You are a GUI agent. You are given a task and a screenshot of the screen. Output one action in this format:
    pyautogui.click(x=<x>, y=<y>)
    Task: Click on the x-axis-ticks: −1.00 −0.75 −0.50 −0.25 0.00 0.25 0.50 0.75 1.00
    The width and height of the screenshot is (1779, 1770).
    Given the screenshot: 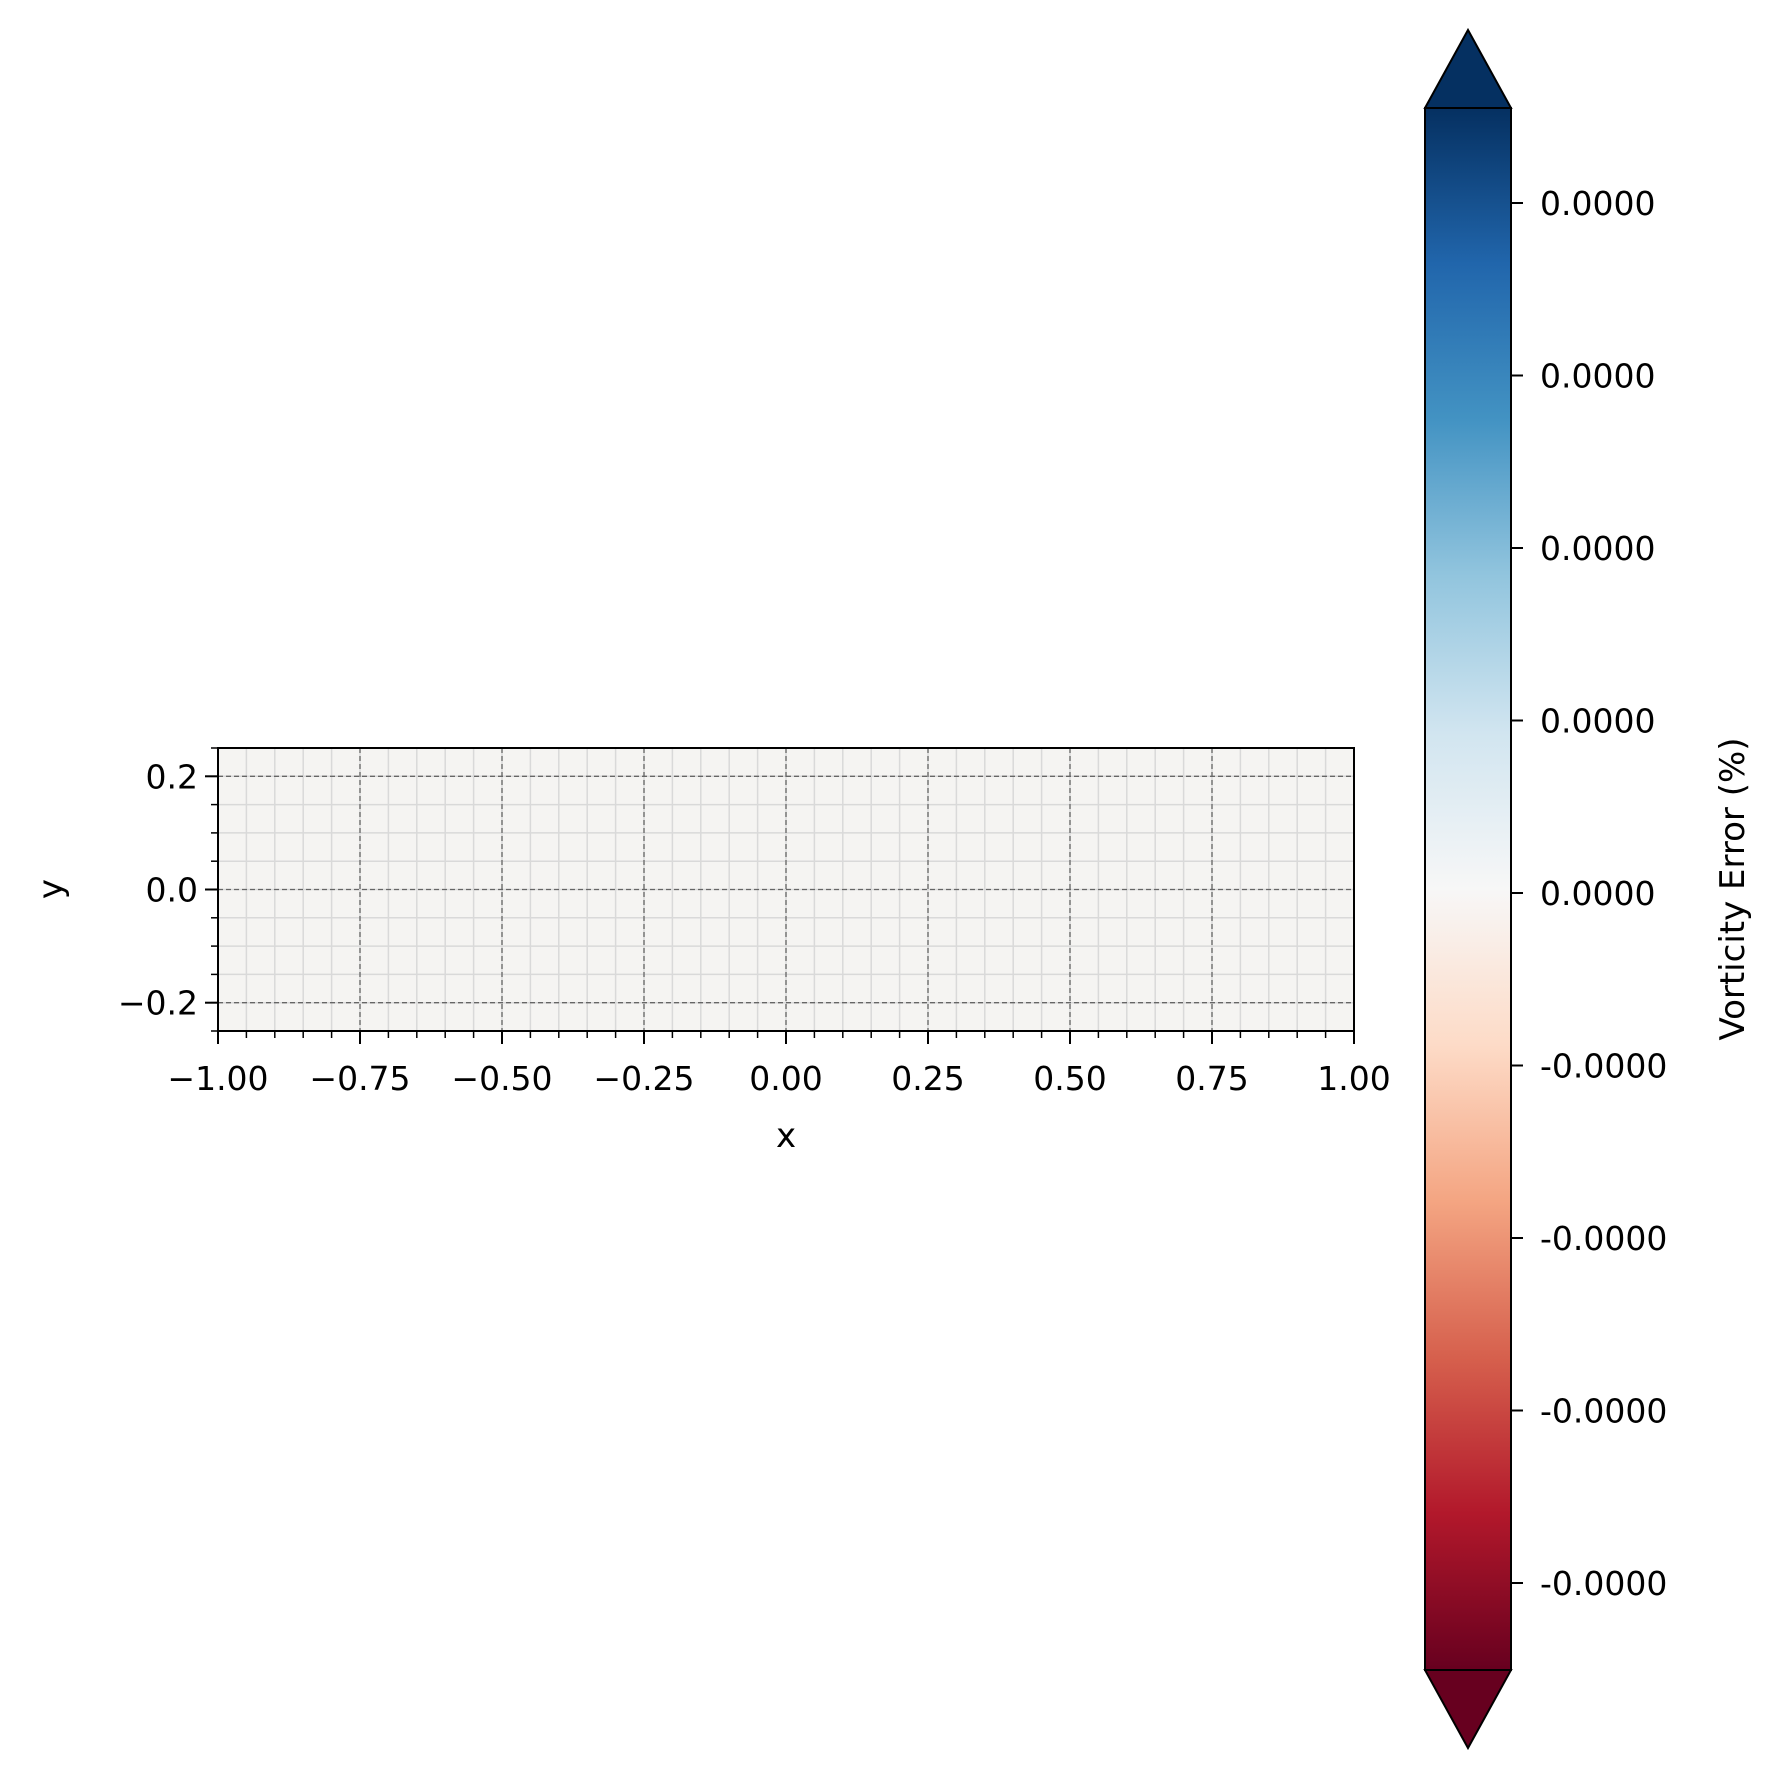 What is the action you would take?
    pyautogui.click(x=779, y=1064)
    